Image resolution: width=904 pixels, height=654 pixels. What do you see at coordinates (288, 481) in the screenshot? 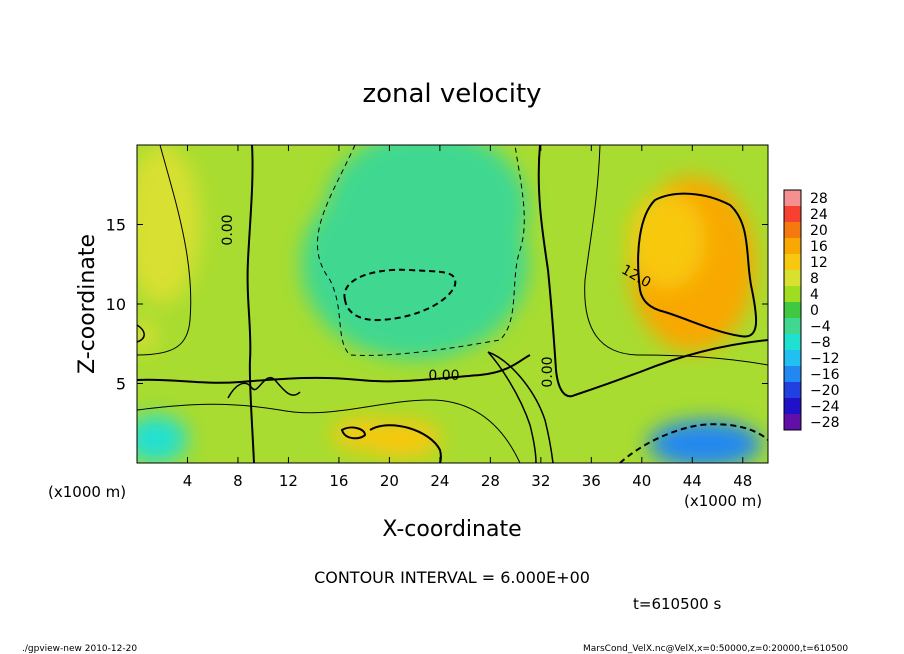
I see `x-tick-label: 12` at bounding box center [288, 481].